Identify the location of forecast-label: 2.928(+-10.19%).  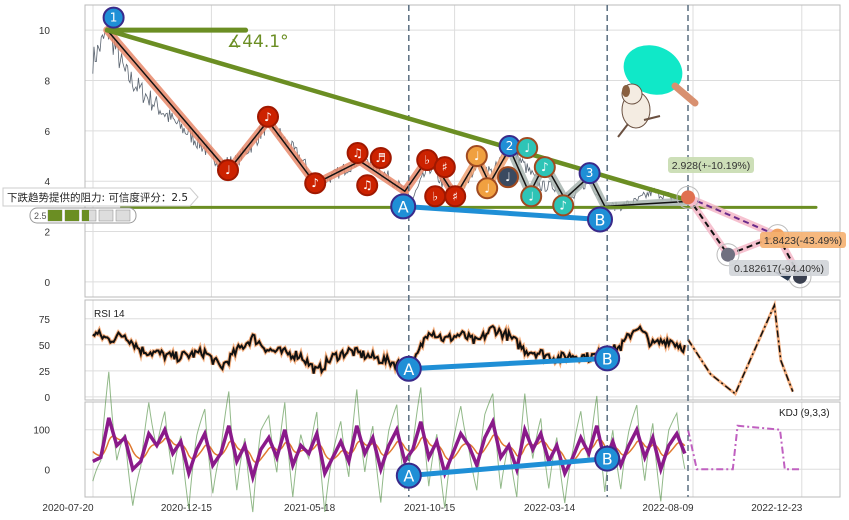
(711, 166).